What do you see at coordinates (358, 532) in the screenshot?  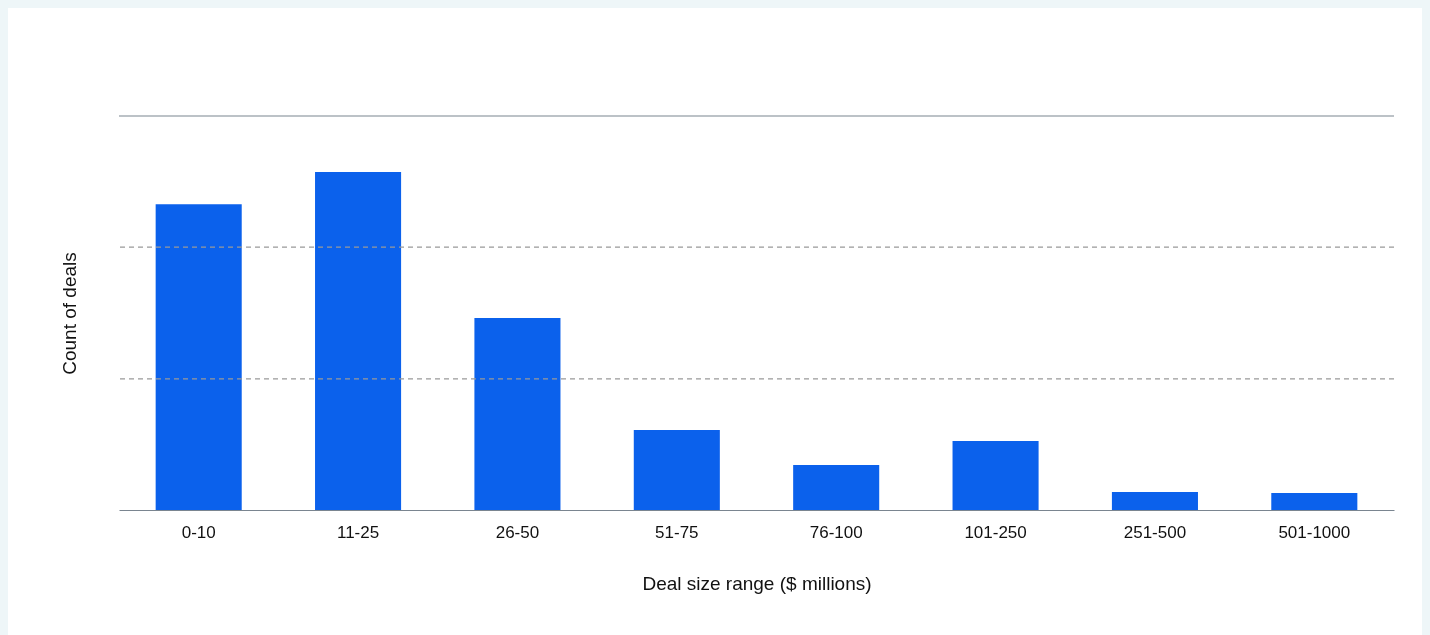 I see `x-tick-label: 11-25` at bounding box center [358, 532].